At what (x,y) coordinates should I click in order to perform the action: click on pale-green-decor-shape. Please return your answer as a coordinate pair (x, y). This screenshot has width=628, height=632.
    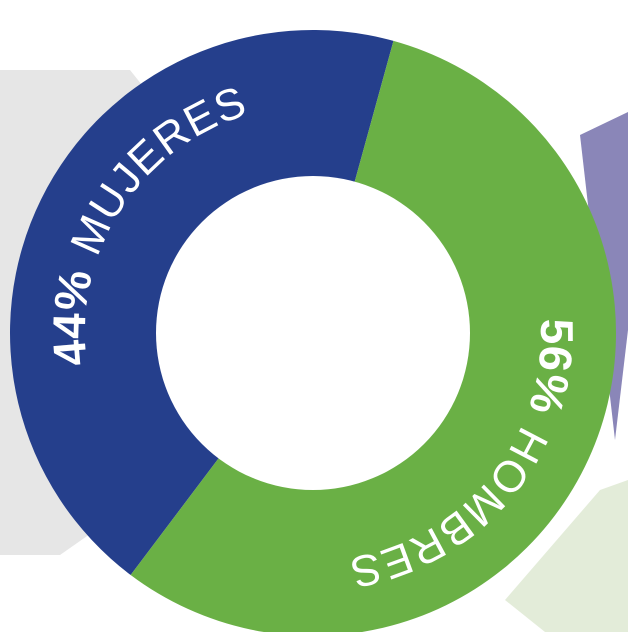
    Looking at the image, I should click on (566, 556).